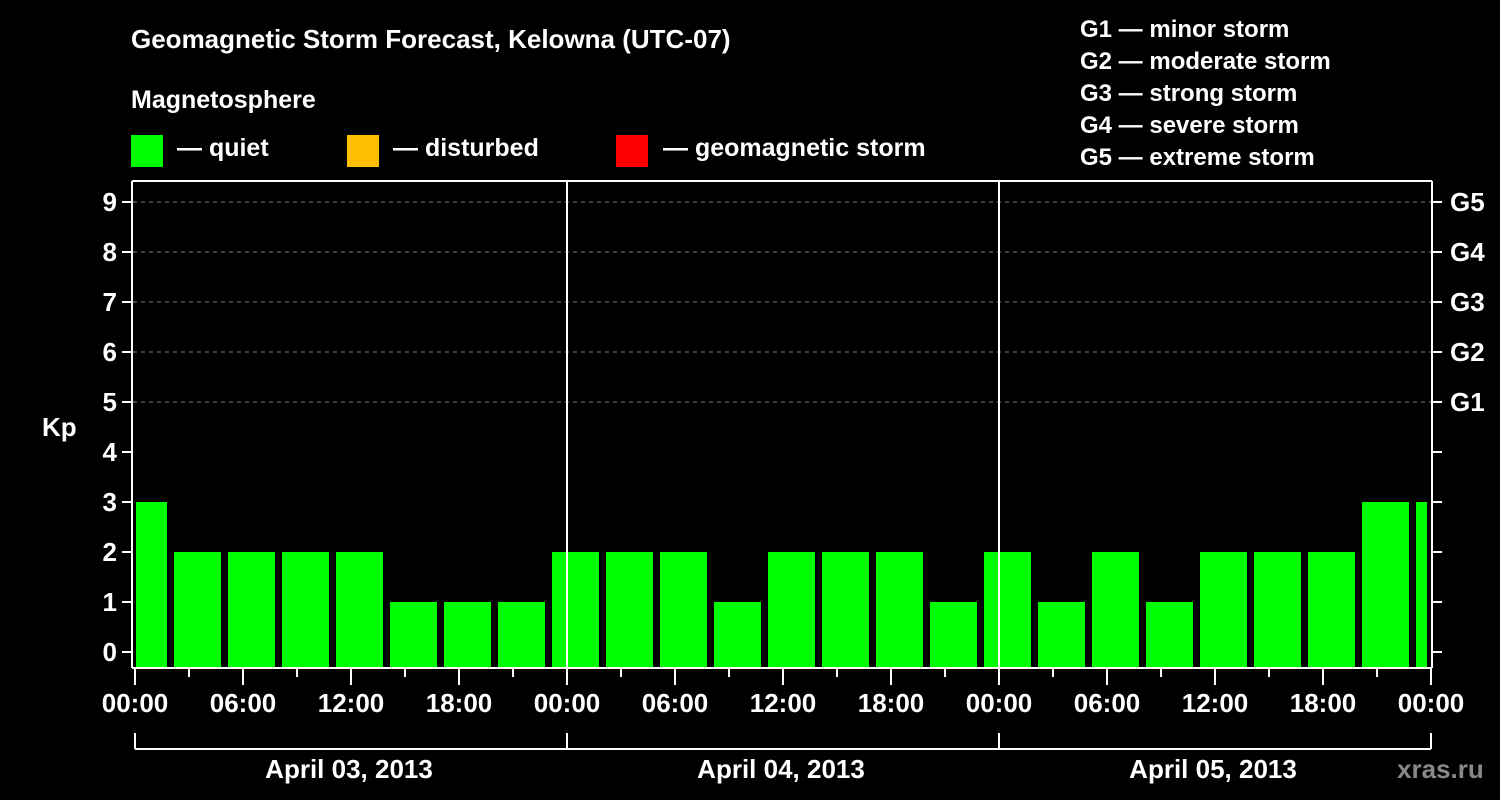 Image resolution: width=1500 pixels, height=800 pixels. Describe the element at coordinates (466, 148) in the screenshot. I see `legend-label-disturbed: — disturbed` at that location.